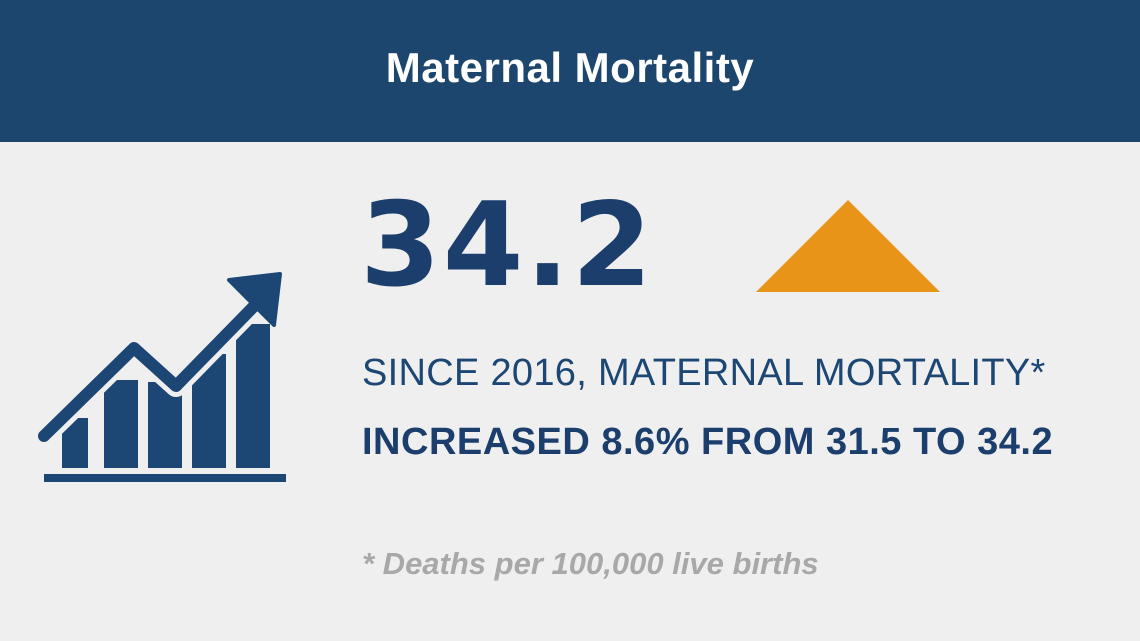 The image size is (1140, 641). What do you see at coordinates (164, 382) in the screenshot?
I see `growth-chart-icon` at bounding box center [164, 382].